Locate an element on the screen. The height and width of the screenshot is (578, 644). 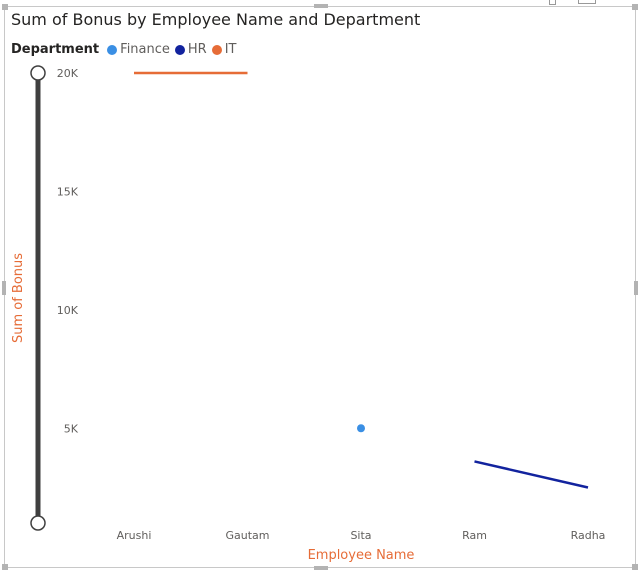
x-tick-label: Ram is located at coordinates (474, 535).